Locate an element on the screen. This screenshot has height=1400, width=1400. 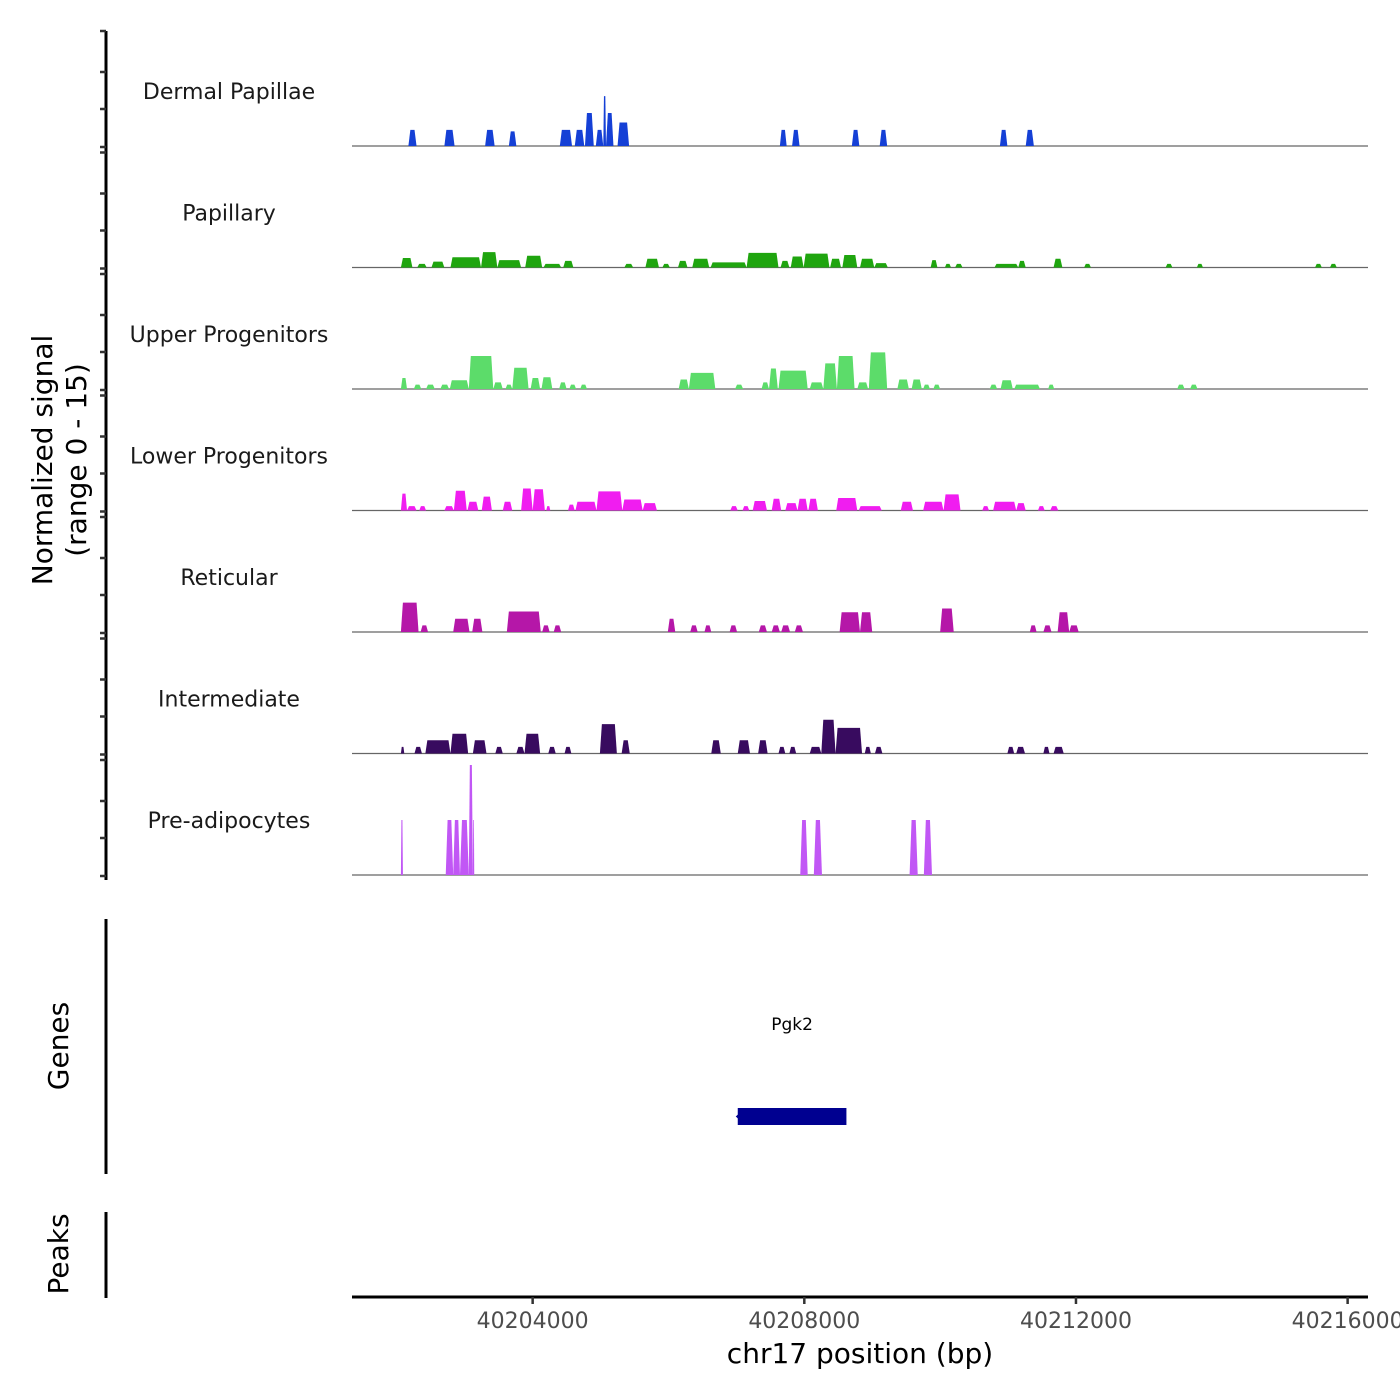
track-papillary: Papillary is located at coordinates (775, 235).